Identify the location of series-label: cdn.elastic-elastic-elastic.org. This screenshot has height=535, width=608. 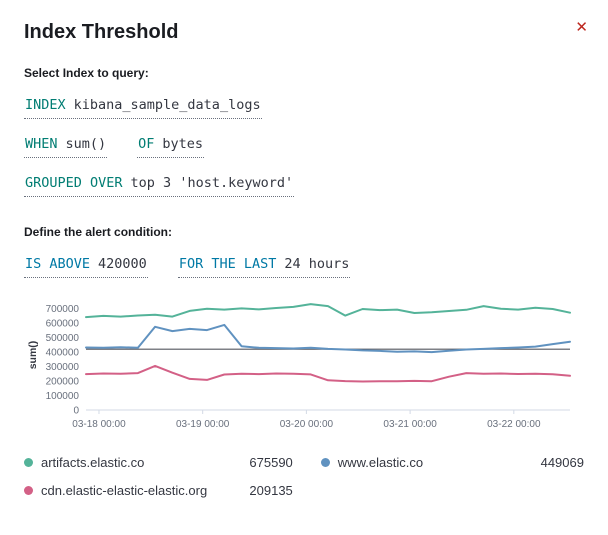
(124, 490).